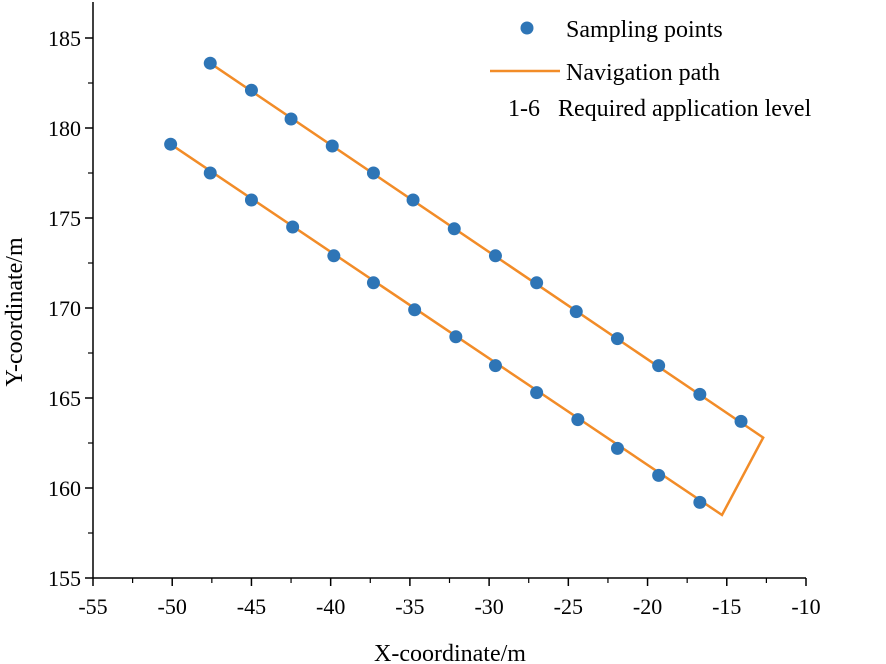  Describe the element at coordinates (488, 606) in the screenshot. I see `x-tick-label: -30` at that location.